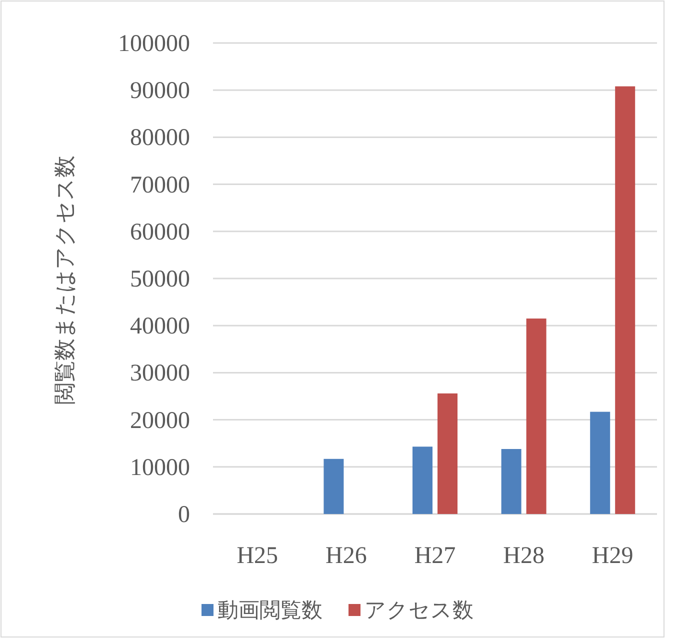  Describe the element at coordinates (160, 327) in the screenshot. I see `y-tick-label: 40000` at that location.